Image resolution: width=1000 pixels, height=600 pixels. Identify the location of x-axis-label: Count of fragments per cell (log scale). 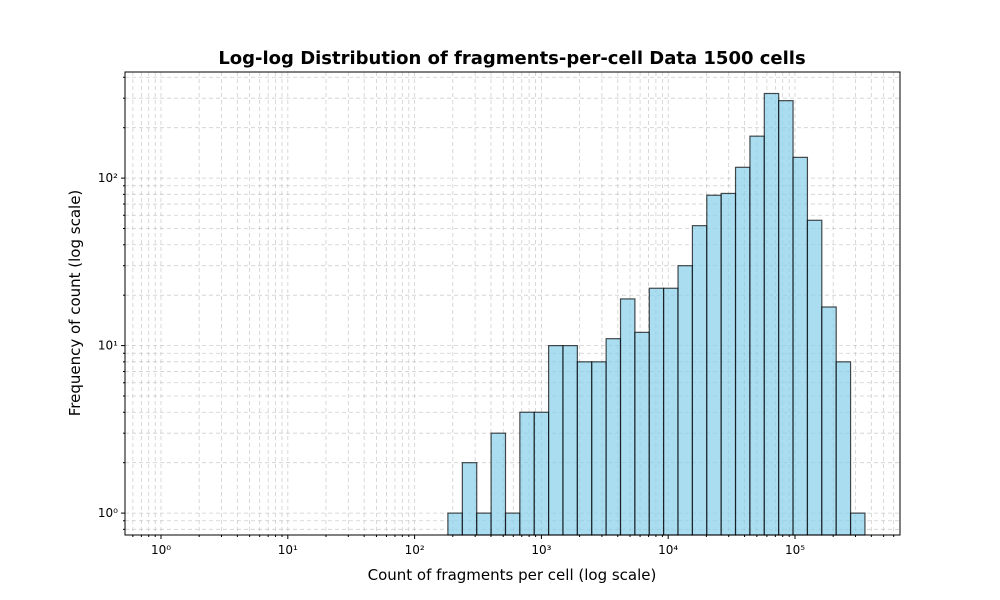
(512, 575).